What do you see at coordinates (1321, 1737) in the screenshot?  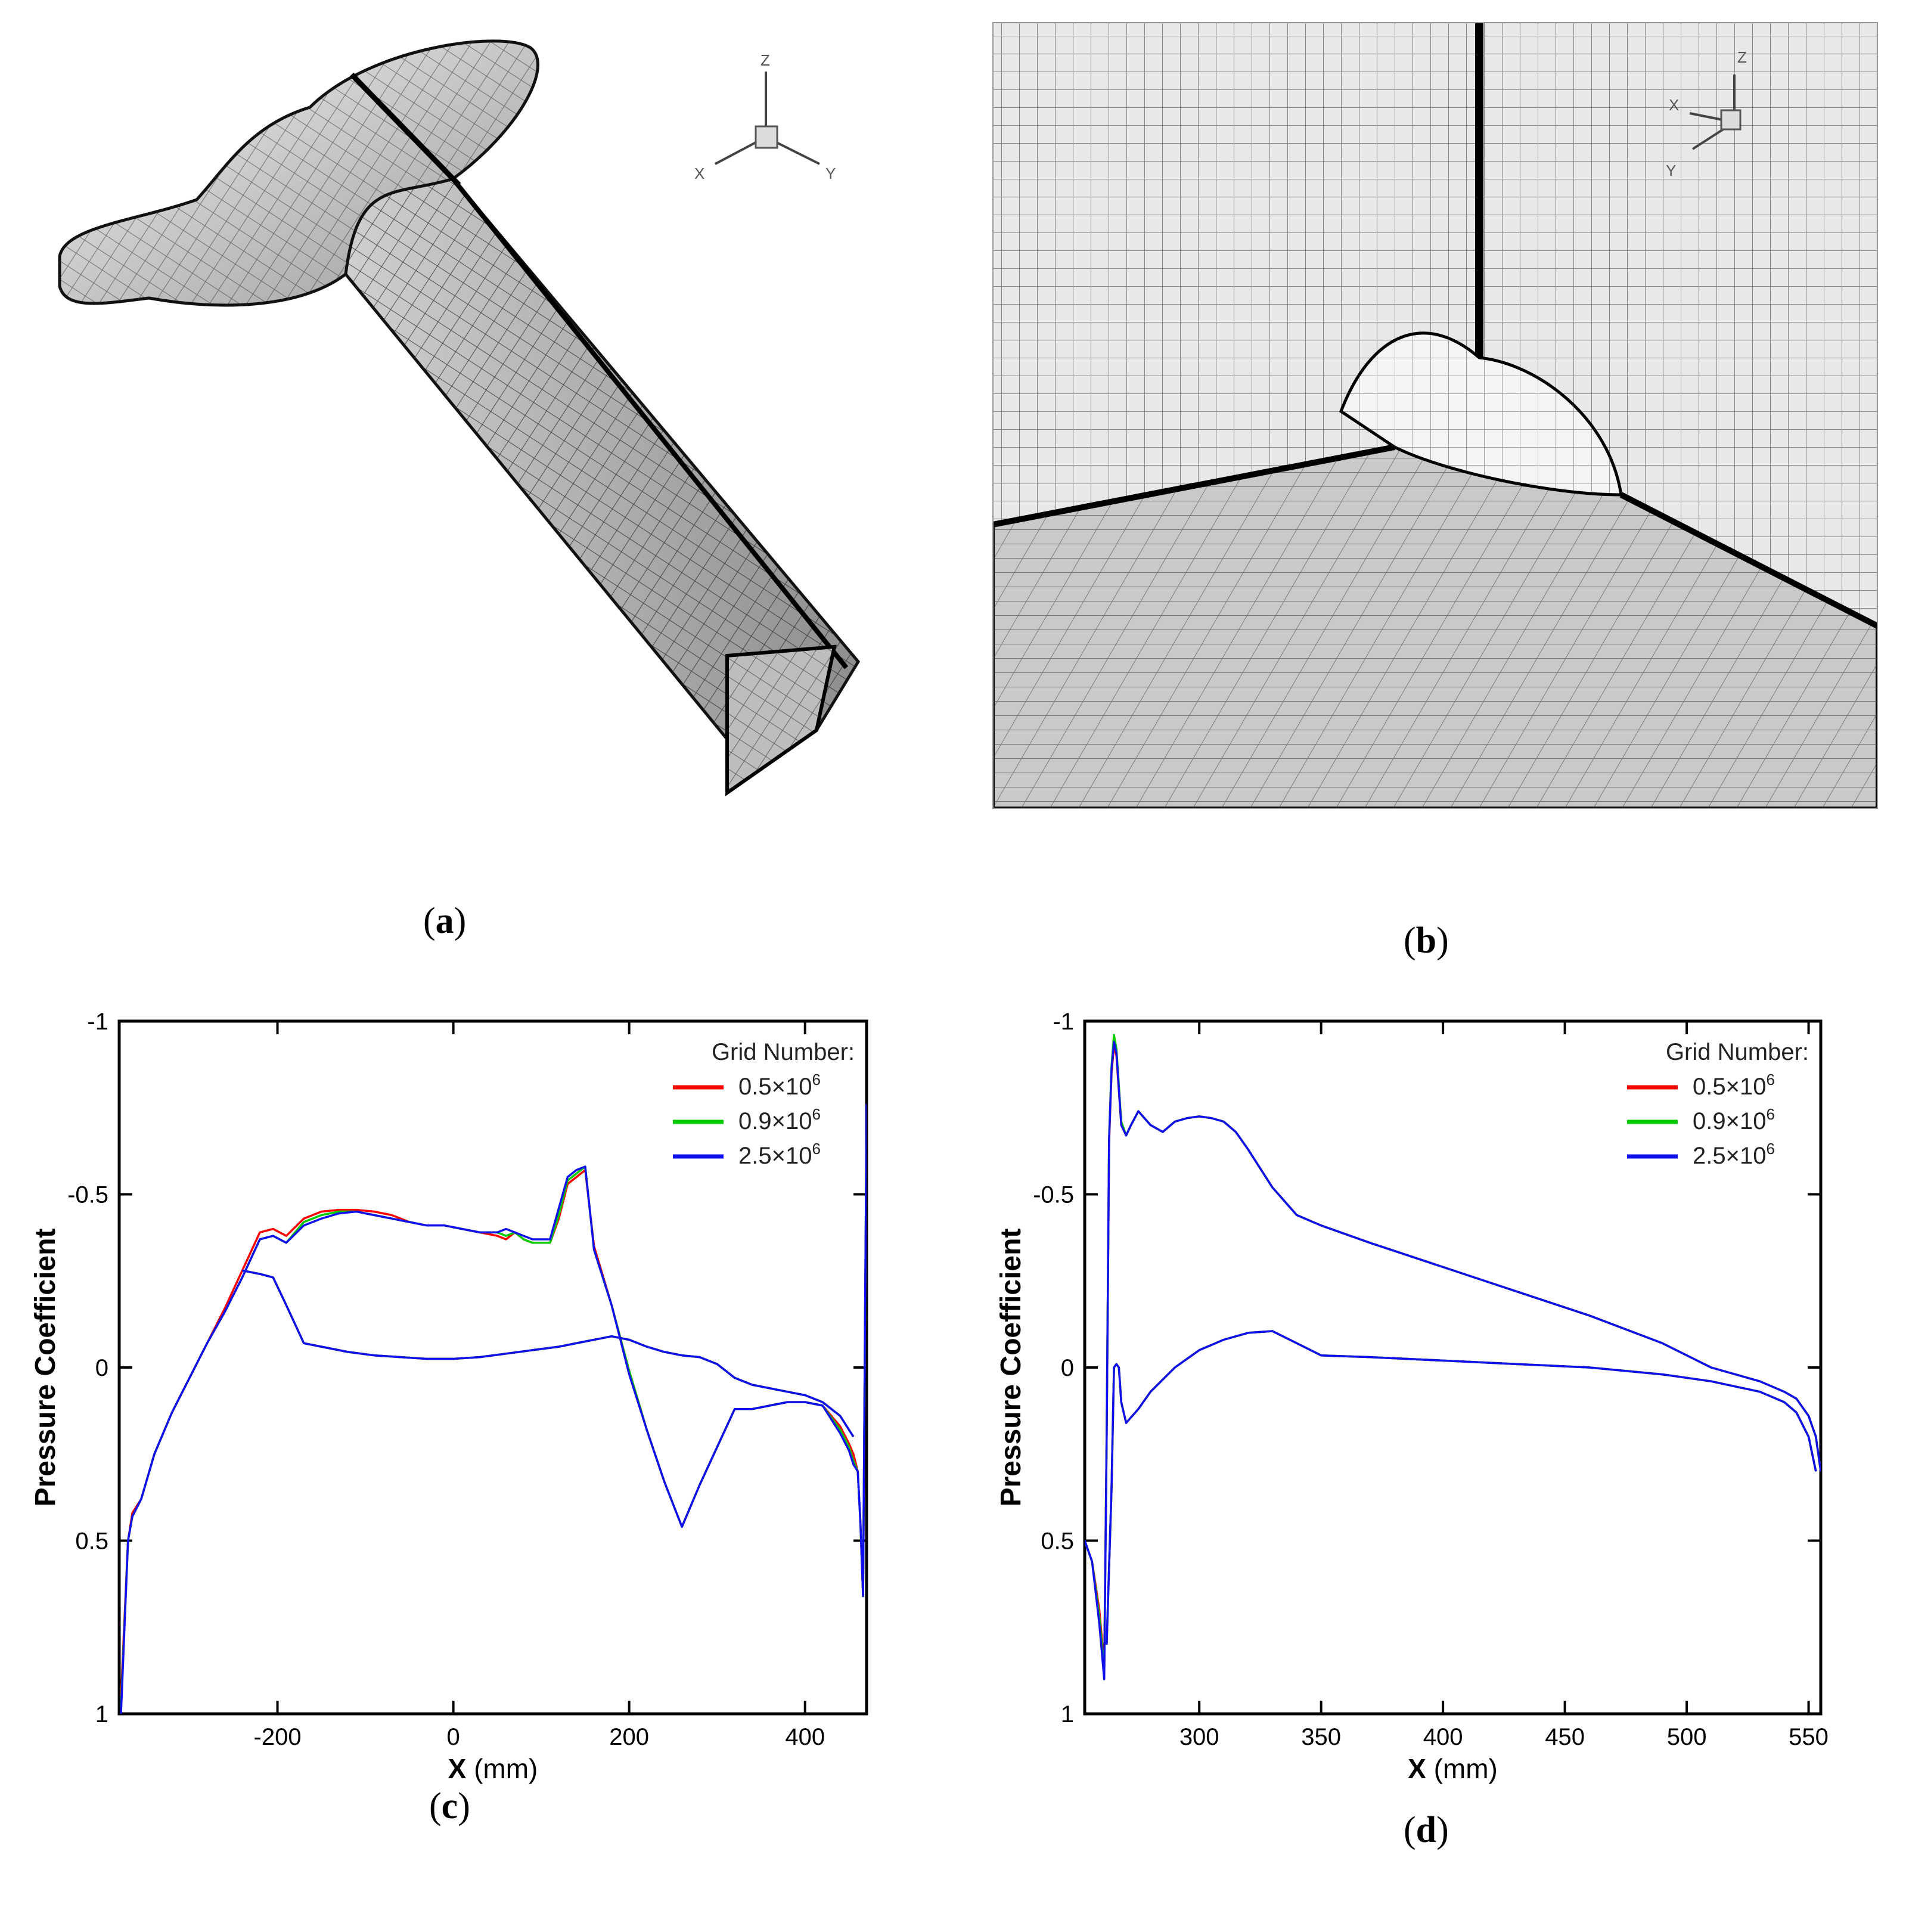 I see `x-tick-label: 350` at bounding box center [1321, 1737].